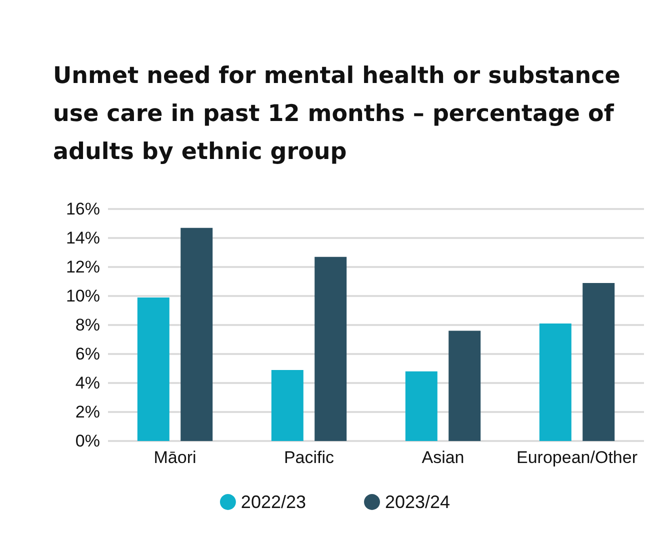  Describe the element at coordinates (83, 238) in the screenshot. I see `y-tick-label: 14%` at that location.